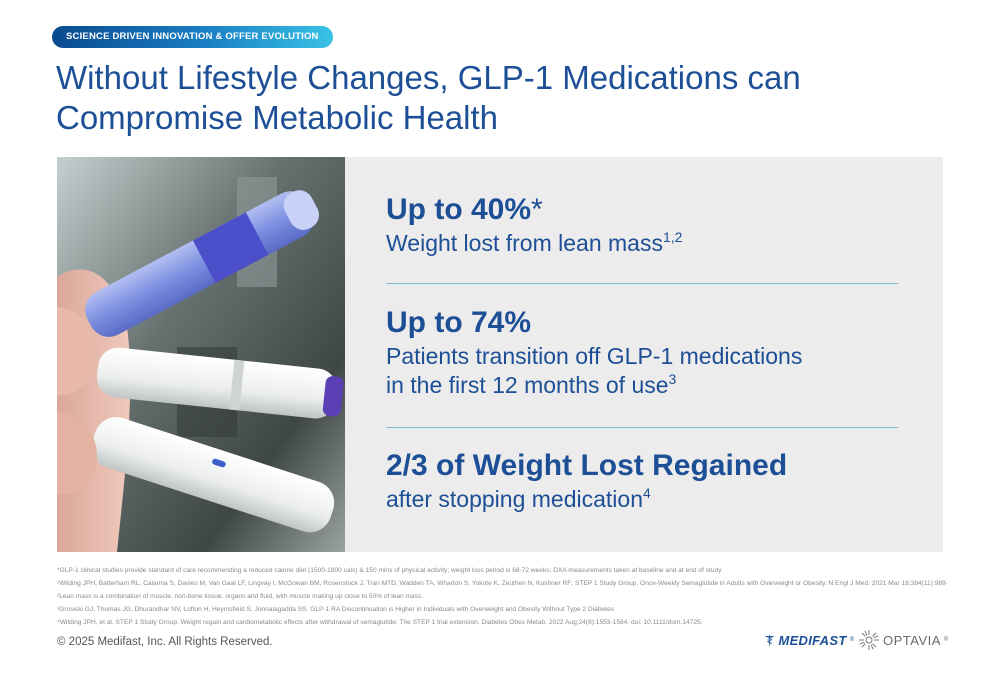 This screenshot has height=685, width=1000. I want to click on caduceus-icon, so click(770, 640).